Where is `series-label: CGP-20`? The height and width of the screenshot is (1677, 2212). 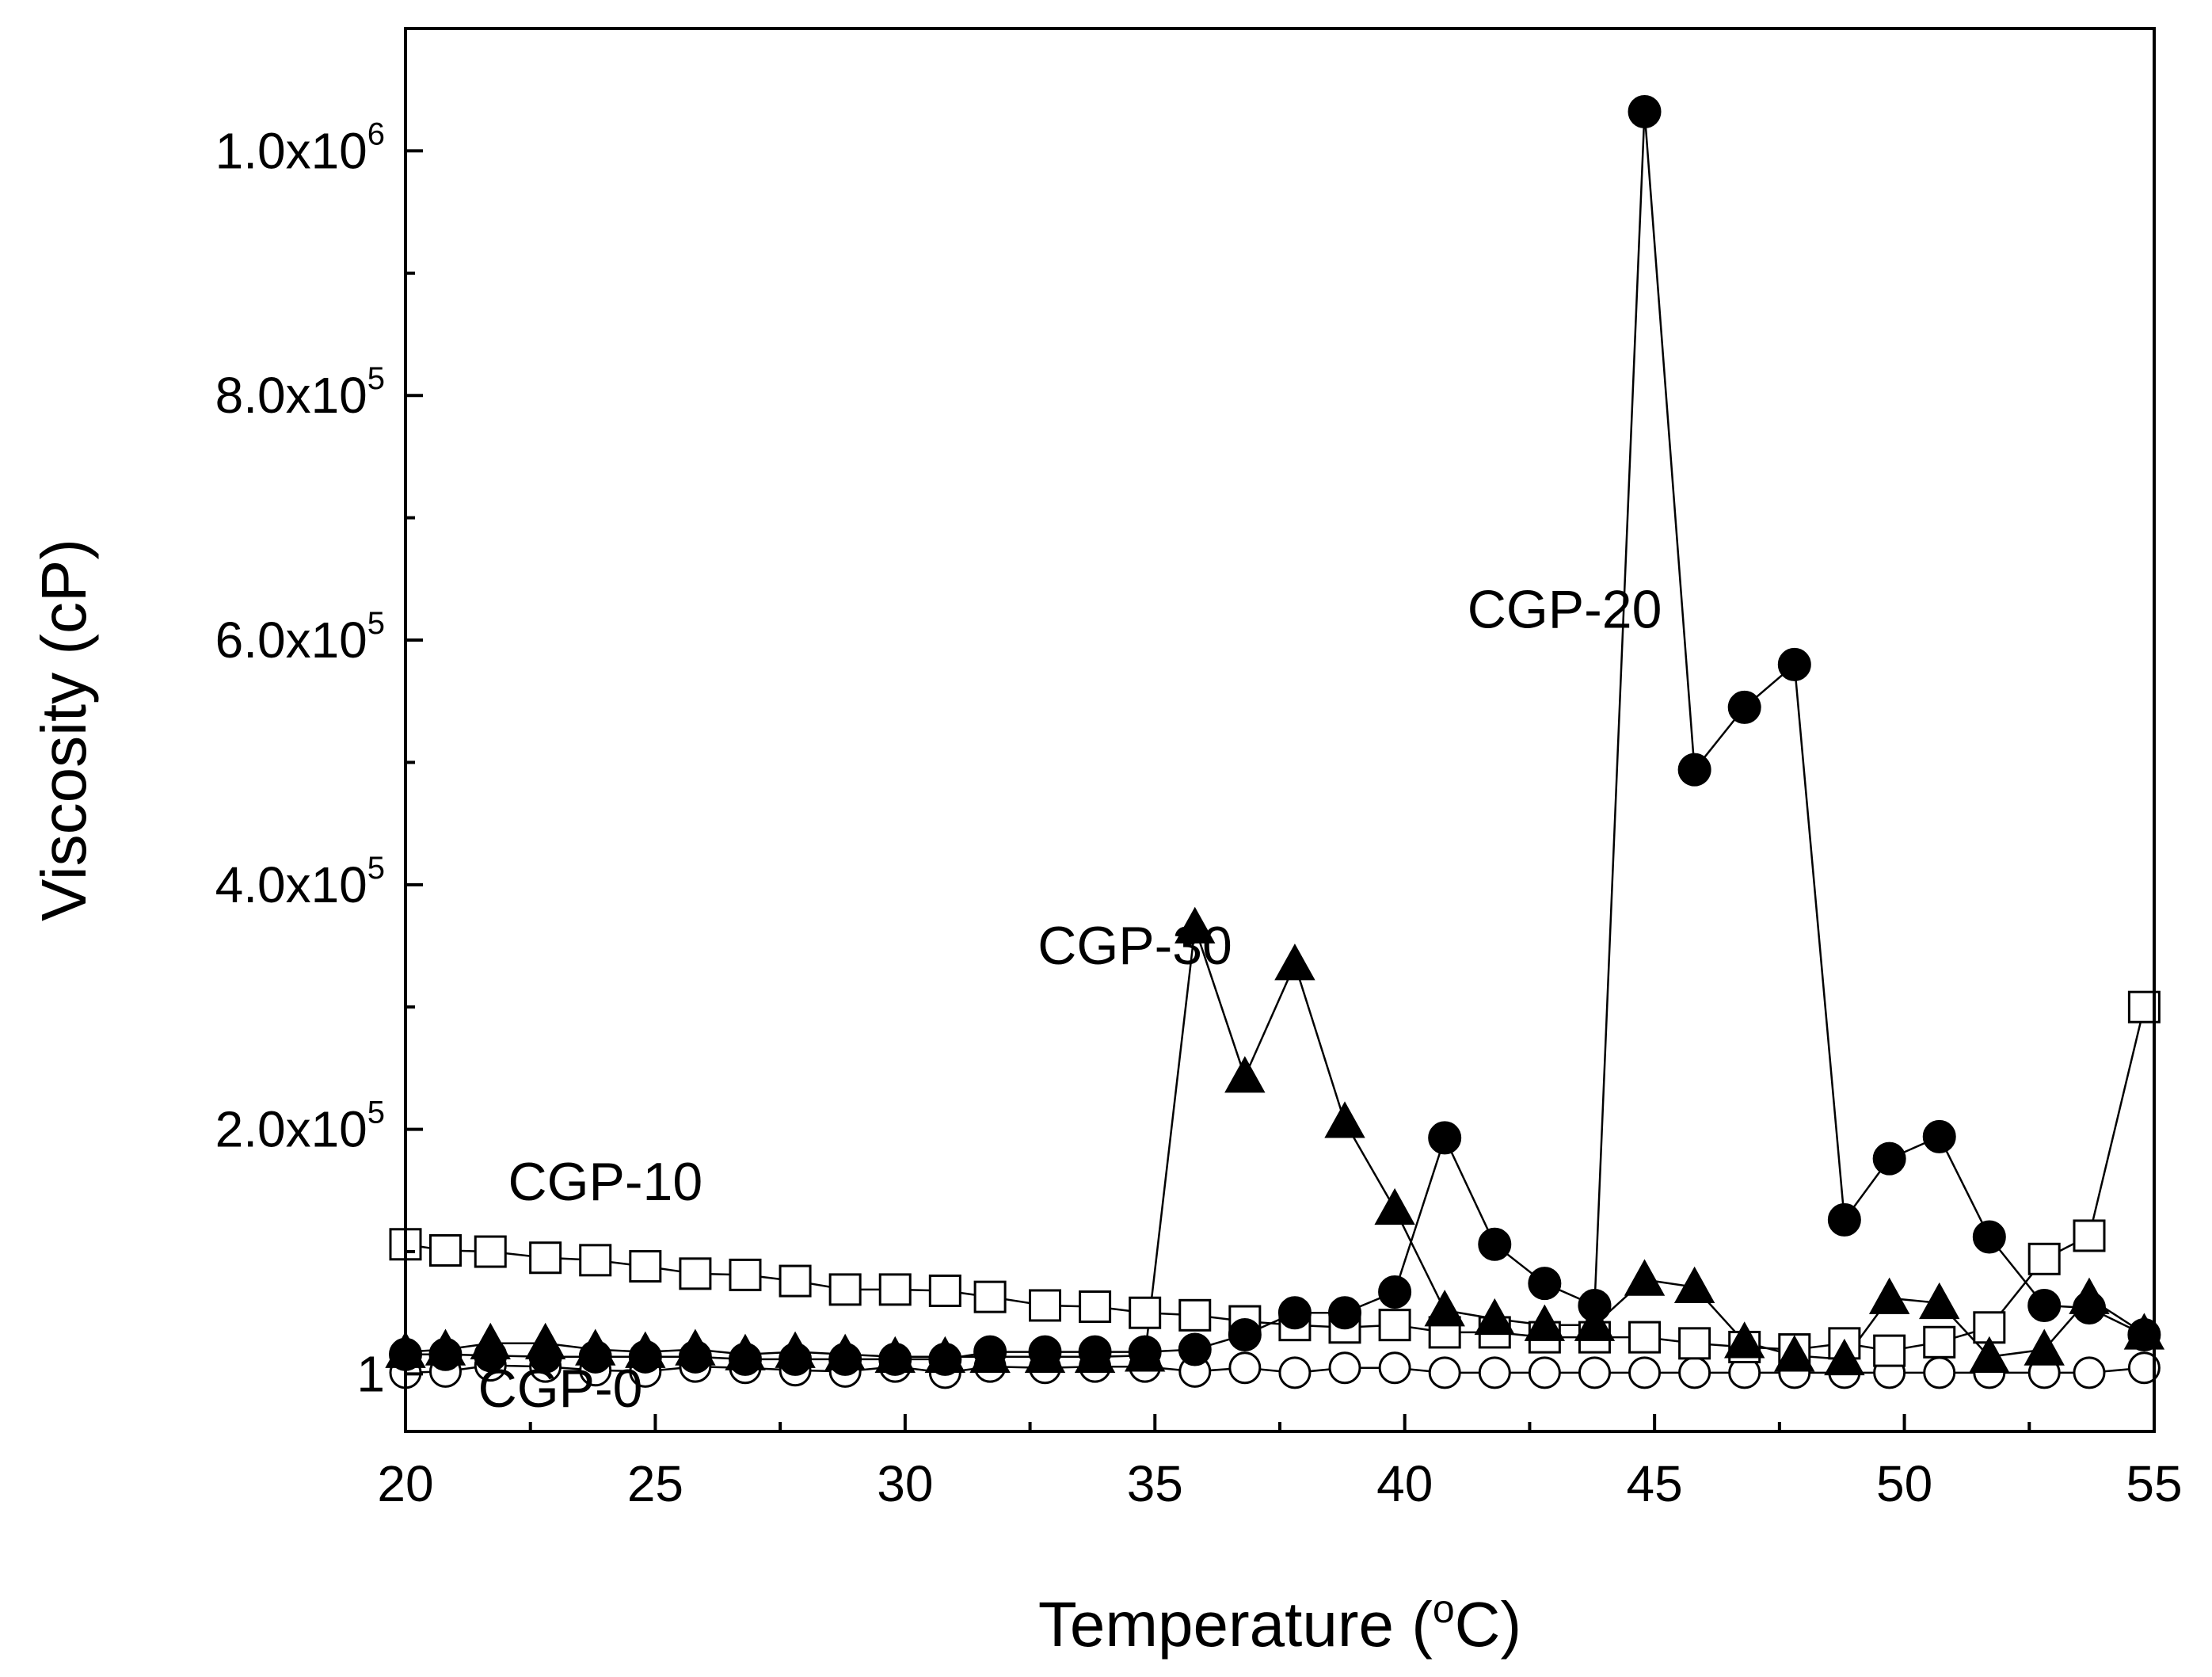
series-label: CGP-20 is located at coordinates (1565, 610).